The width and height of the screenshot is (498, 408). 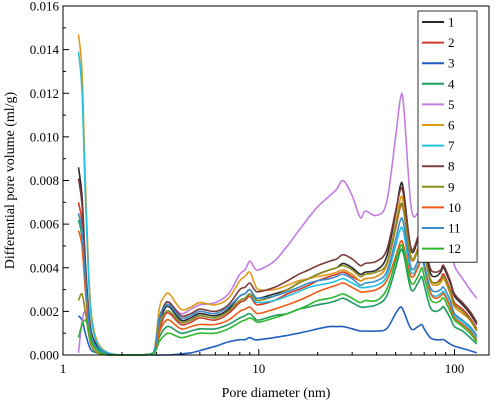 I want to click on y-tick-label: 0.000, so click(x=44, y=355).